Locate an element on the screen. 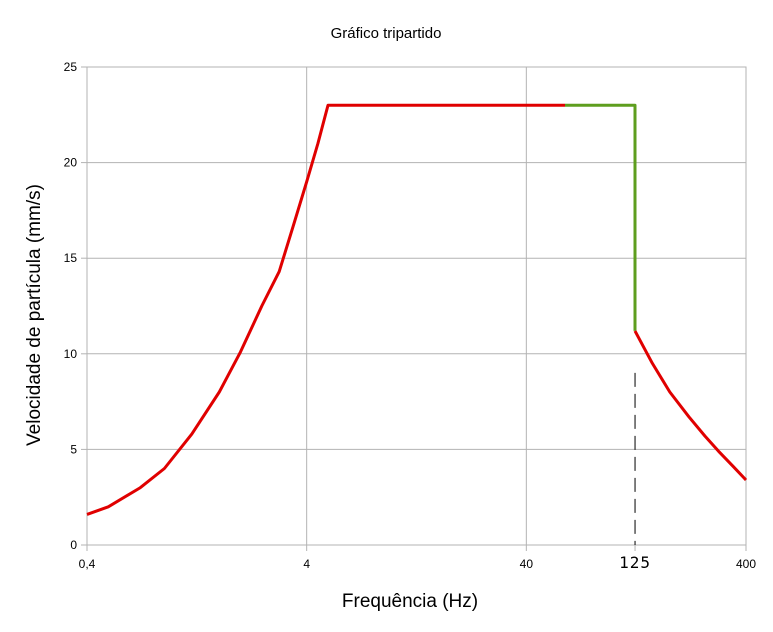  y-tick-label: 0 is located at coordinates (73, 545).